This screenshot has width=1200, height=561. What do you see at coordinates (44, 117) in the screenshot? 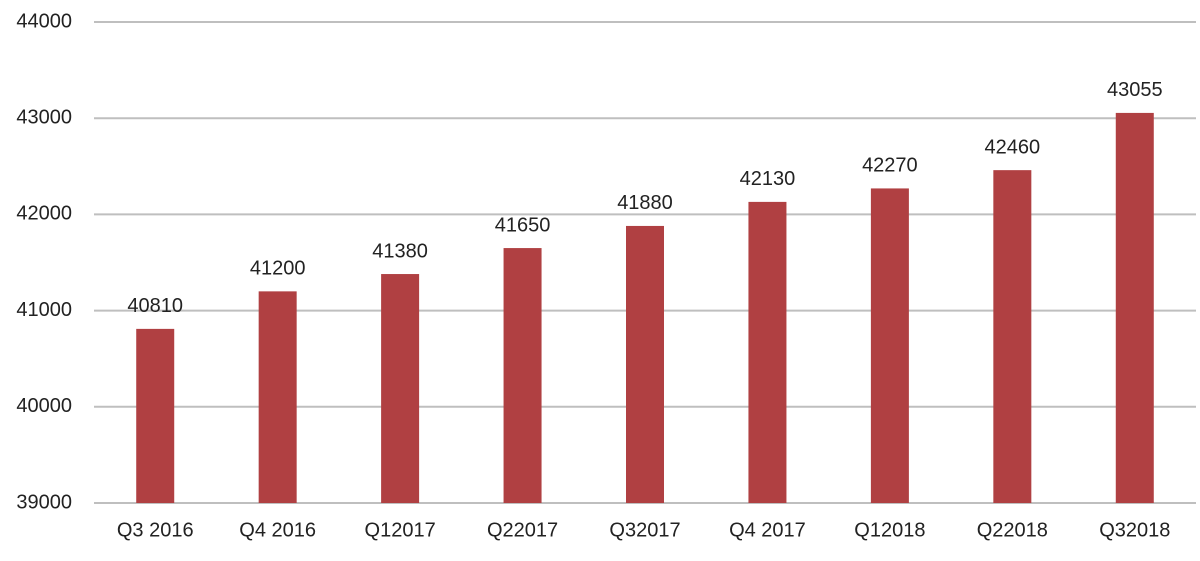
I see `y-tick-label: 43000` at bounding box center [44, 117].